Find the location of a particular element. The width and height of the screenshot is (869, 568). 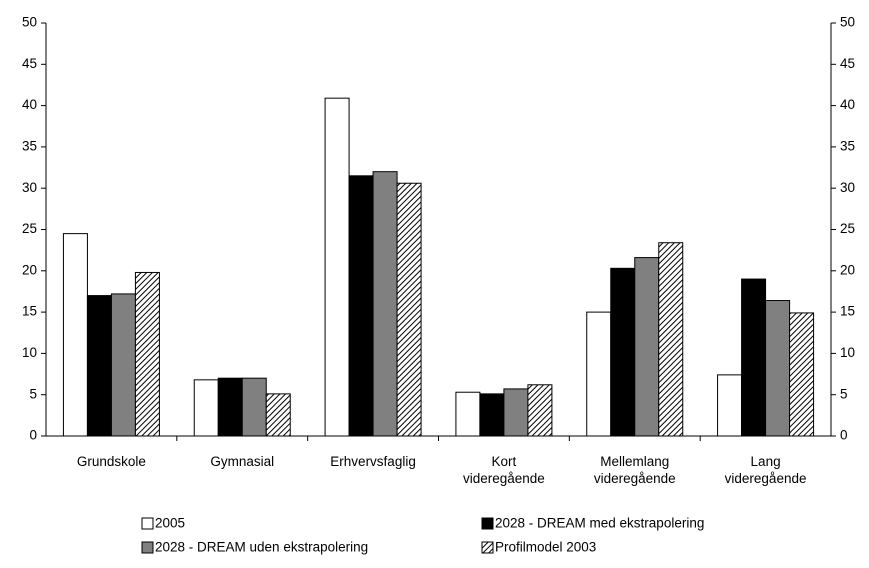

y2-tick-label: 25 is located at coordinates (847, 228).